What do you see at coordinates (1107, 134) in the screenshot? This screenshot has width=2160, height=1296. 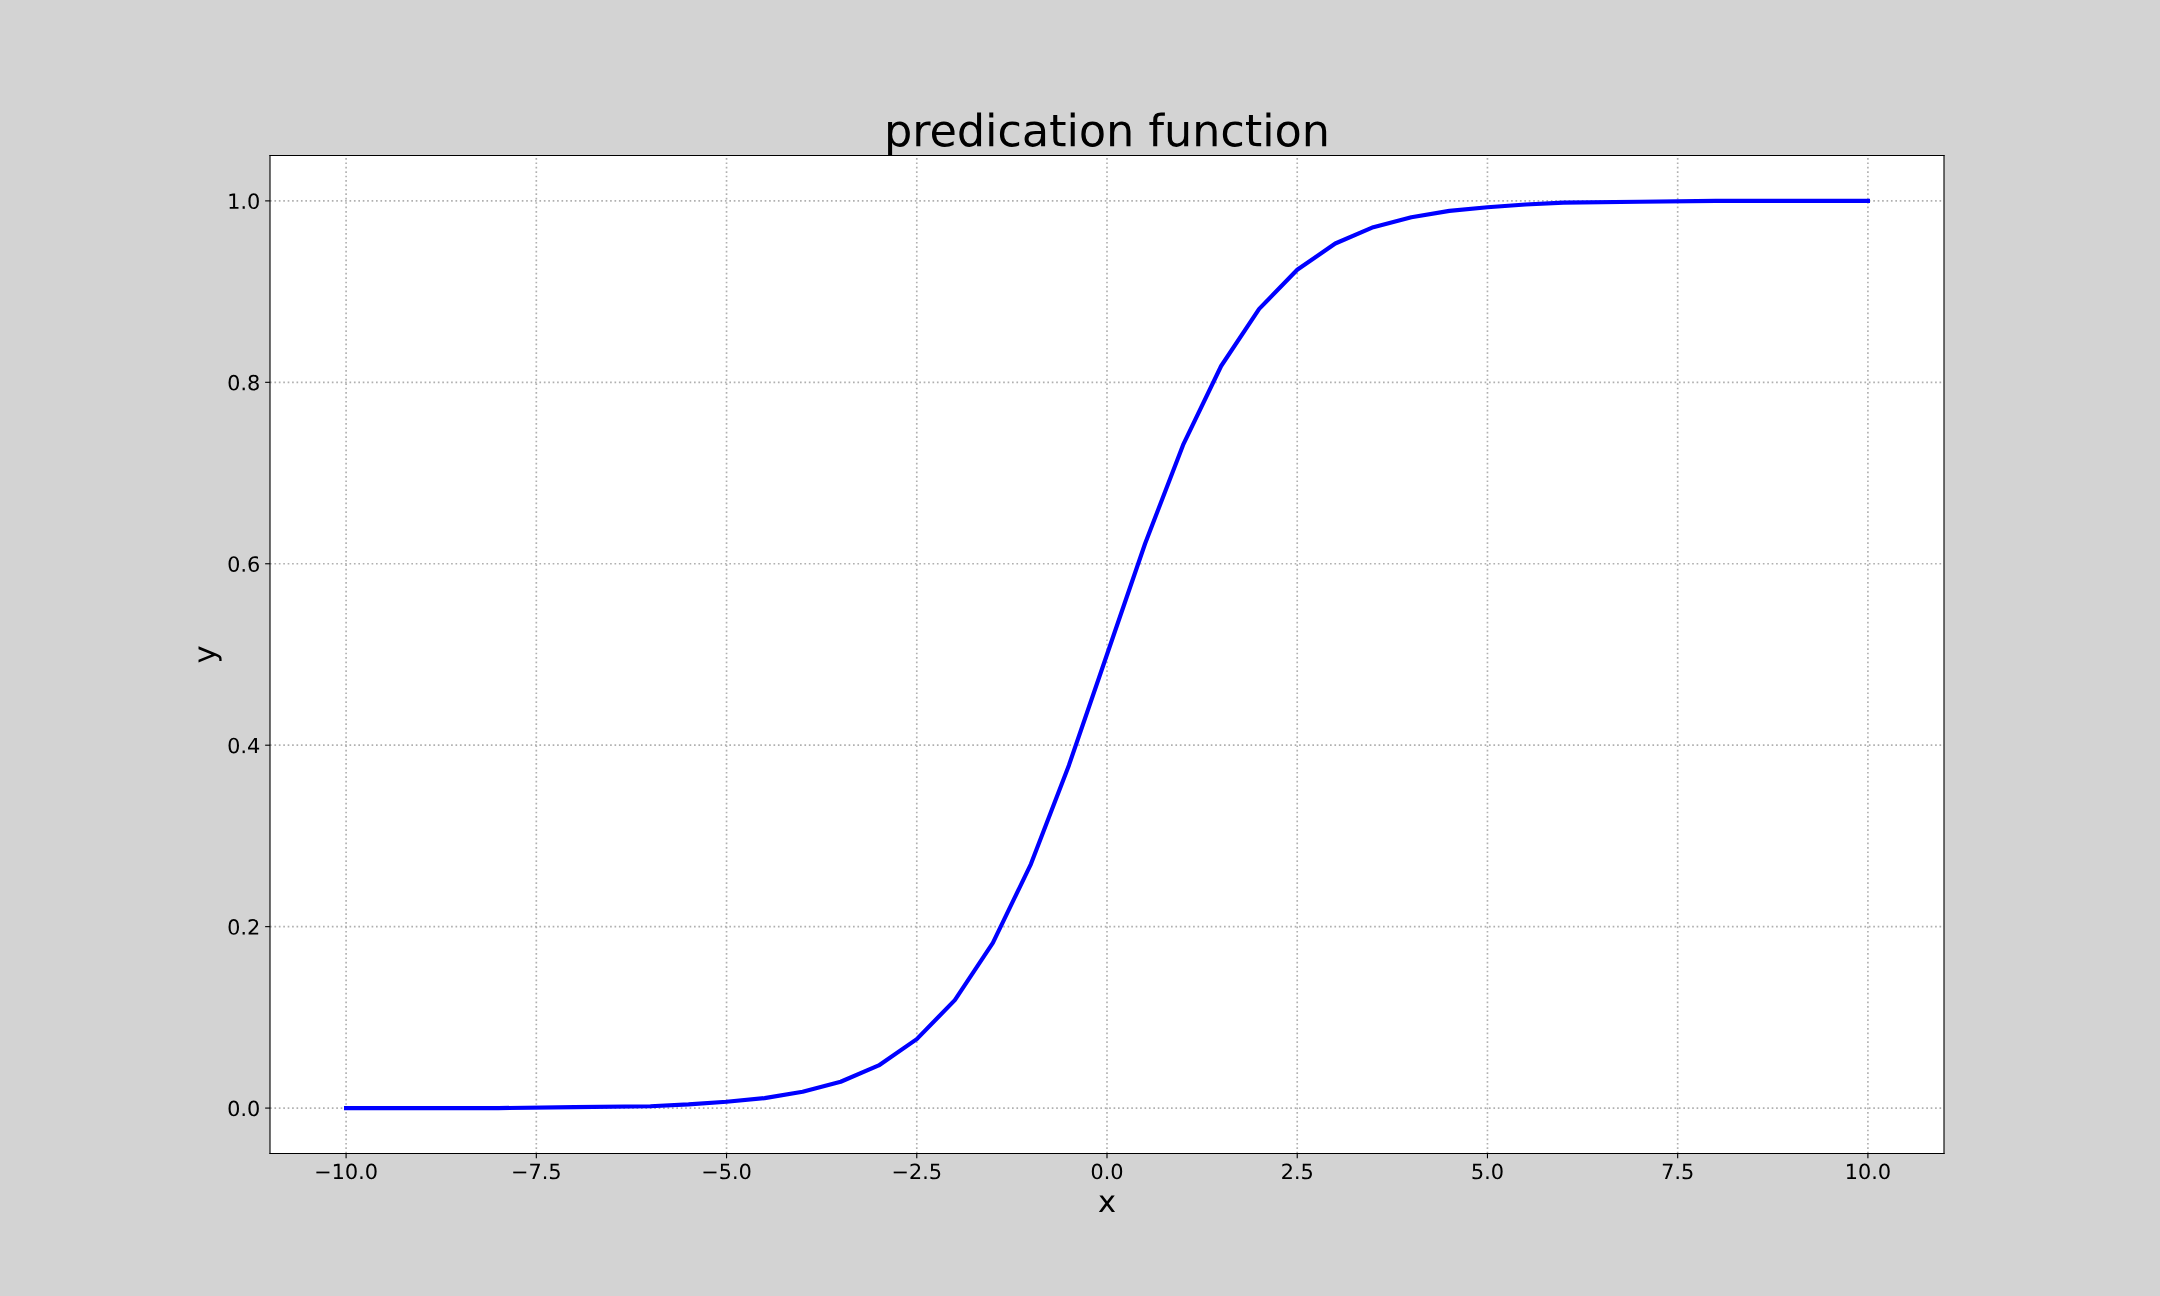 I see `chart-title: predication function` at bounding box center [1107, 134].